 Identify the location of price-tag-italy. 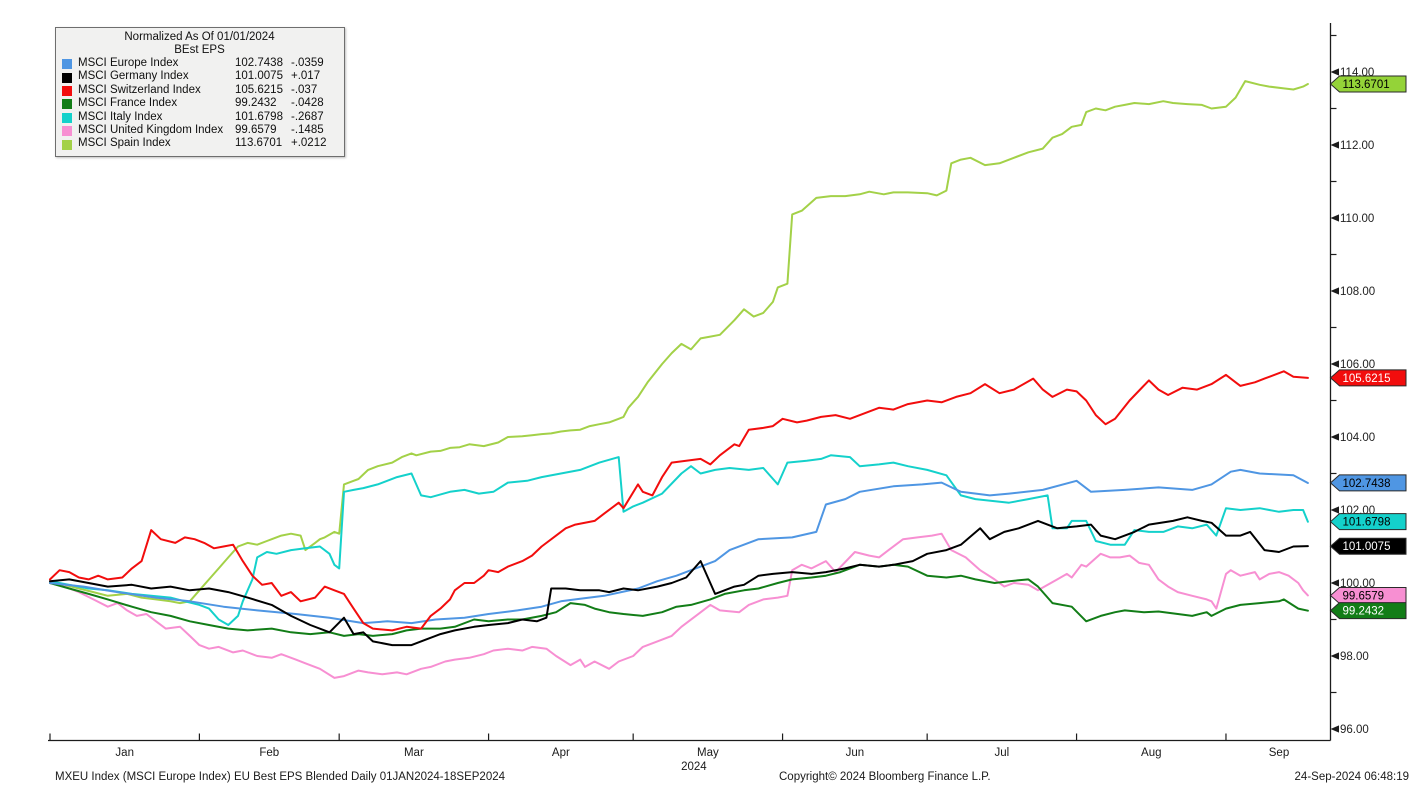
(1368, 522).